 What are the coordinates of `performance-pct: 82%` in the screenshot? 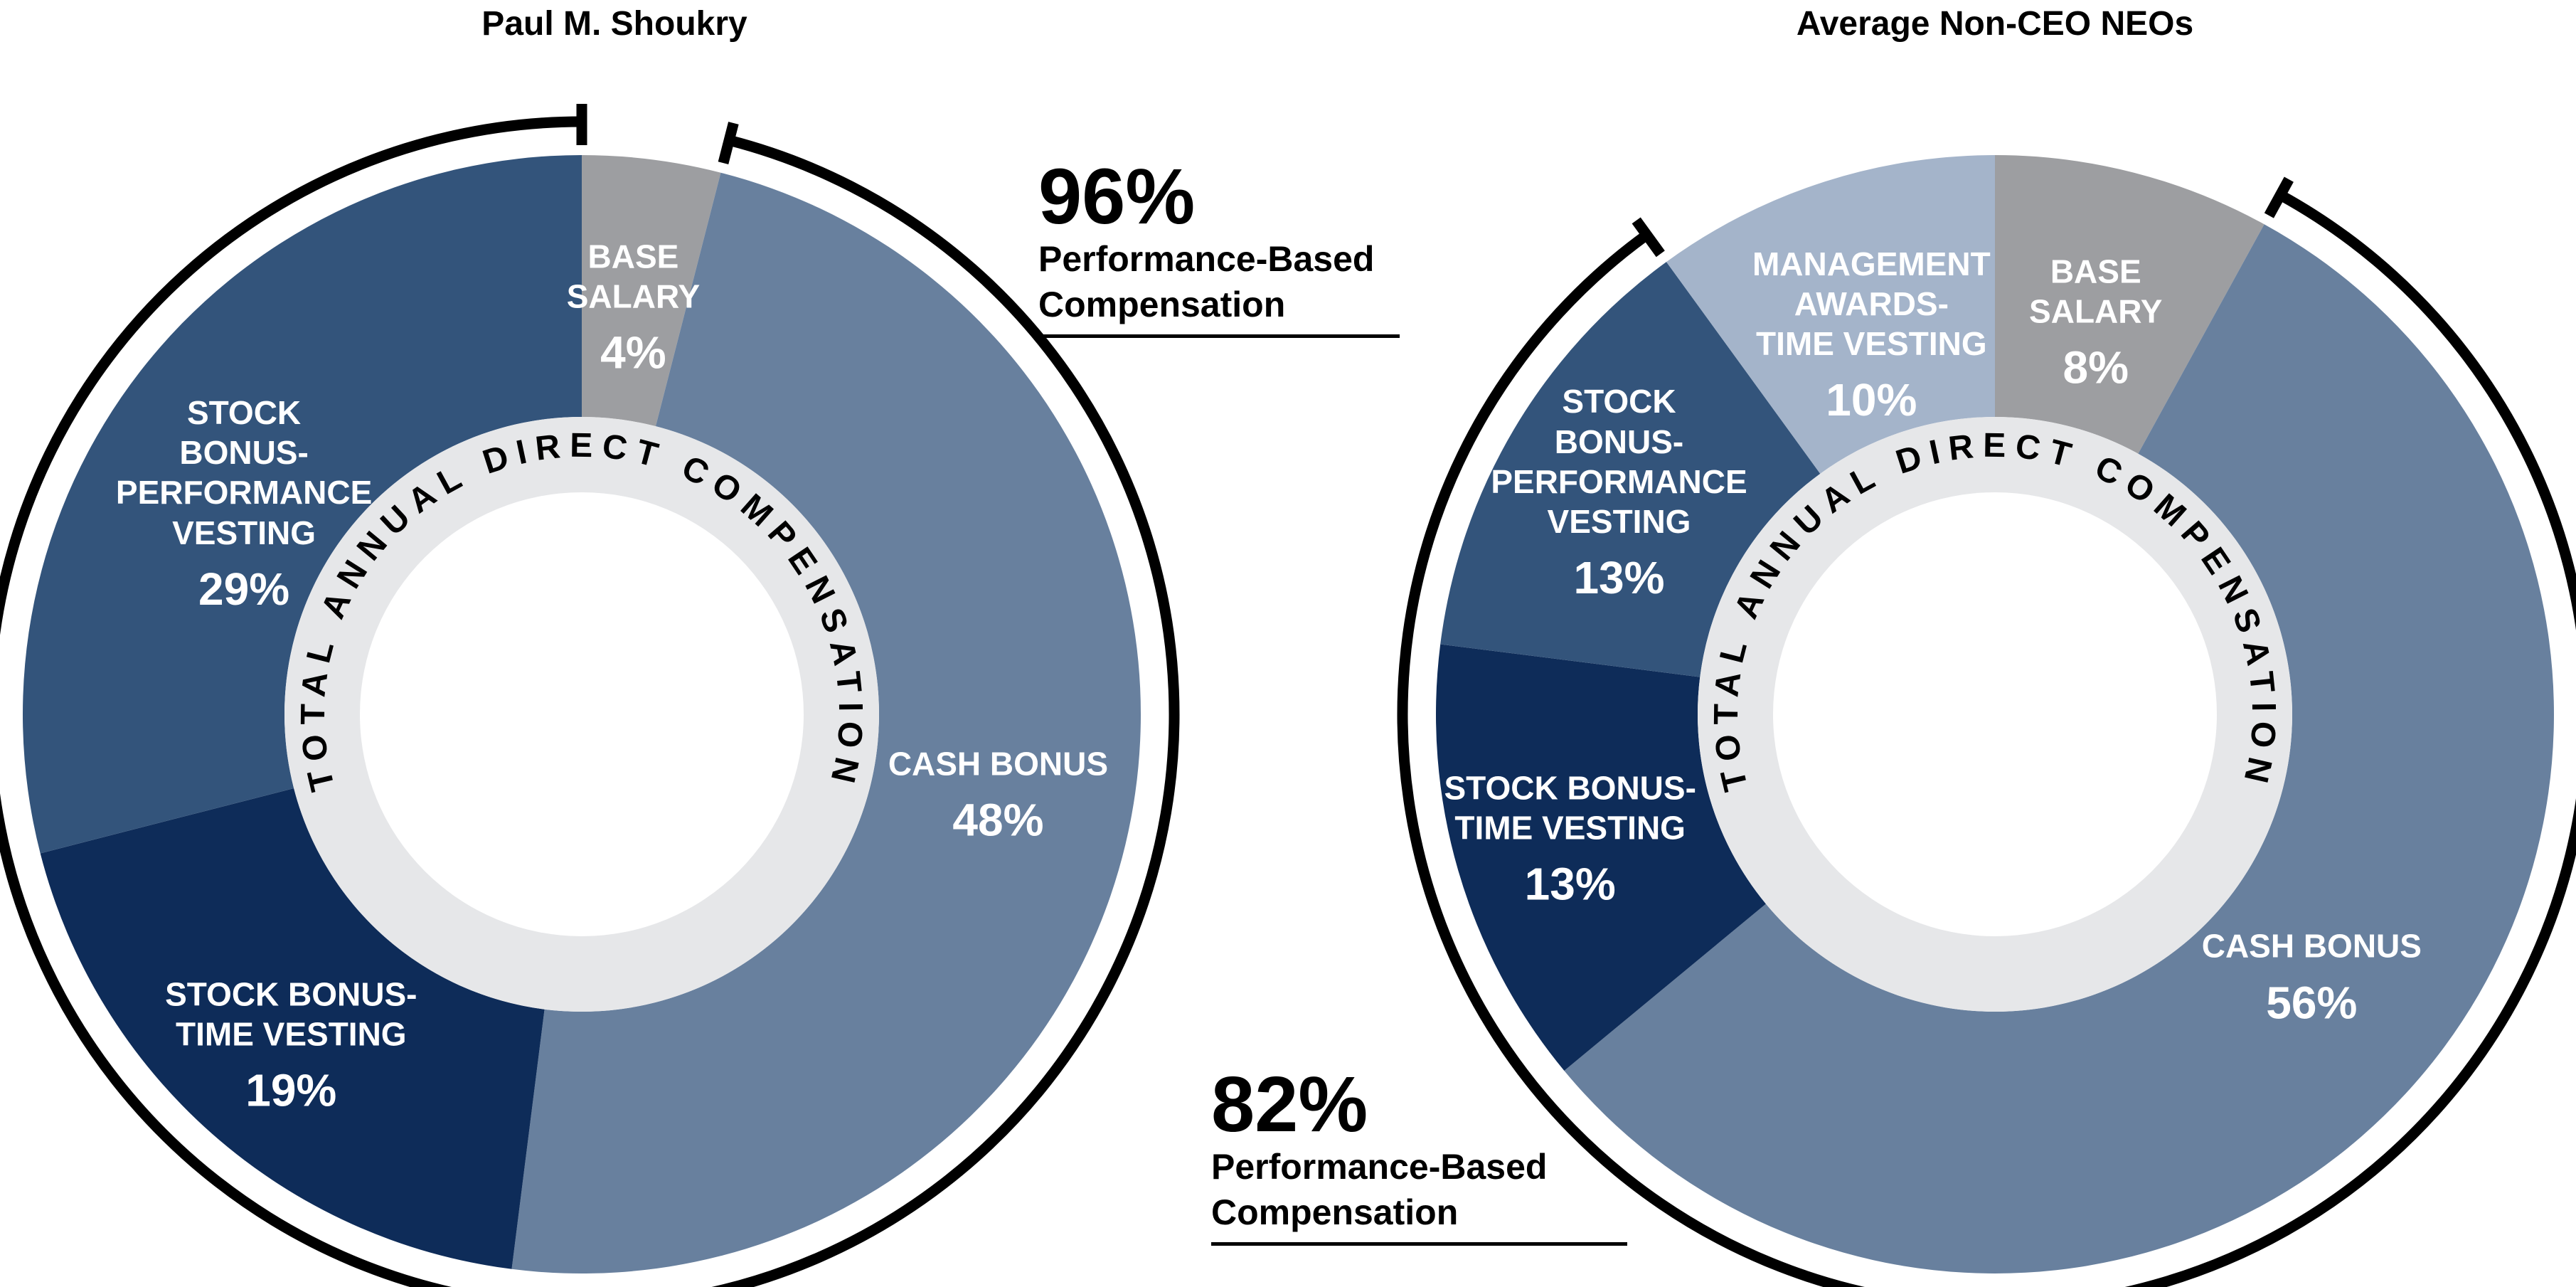 It's located at (1289, 1104).